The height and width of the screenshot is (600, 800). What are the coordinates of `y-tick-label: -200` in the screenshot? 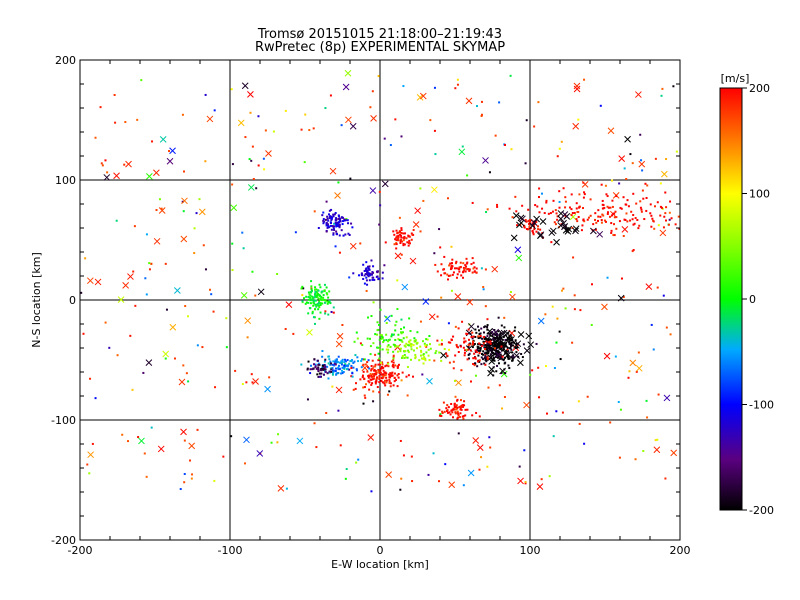 It's located at (63, 540).